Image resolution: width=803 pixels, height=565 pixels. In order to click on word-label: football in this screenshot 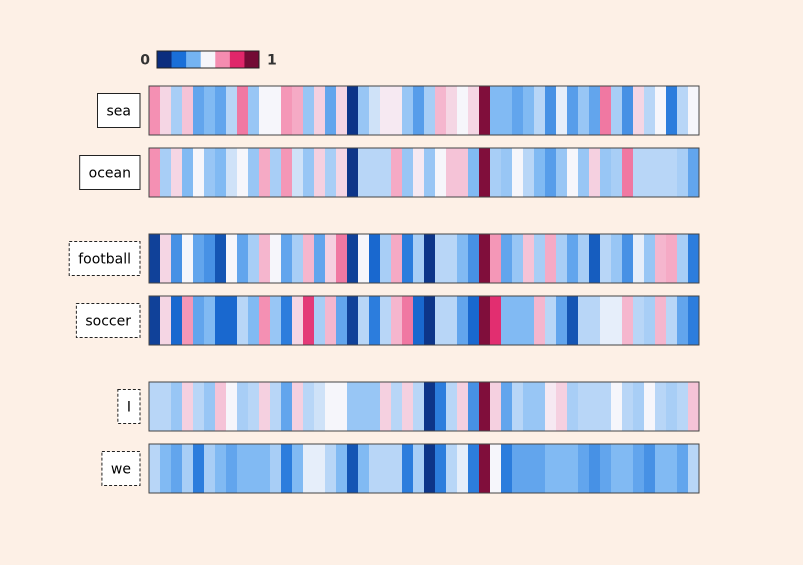, I will do `click(104, 260)`.